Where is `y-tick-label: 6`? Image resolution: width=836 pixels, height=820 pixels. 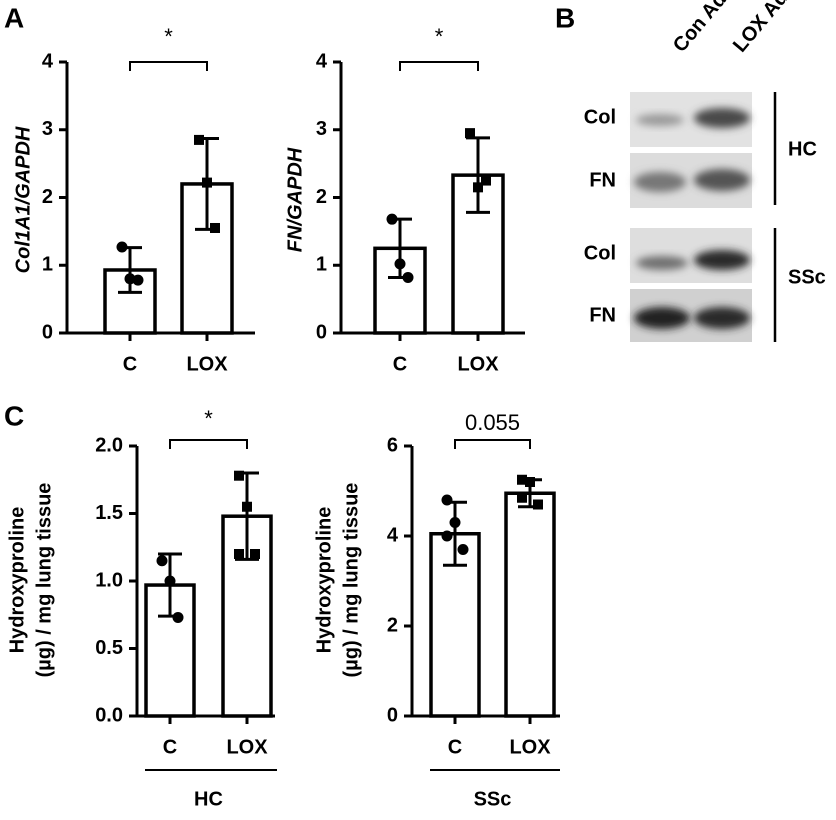 y-tick-label: 6 is located at coordinates (392, 445).